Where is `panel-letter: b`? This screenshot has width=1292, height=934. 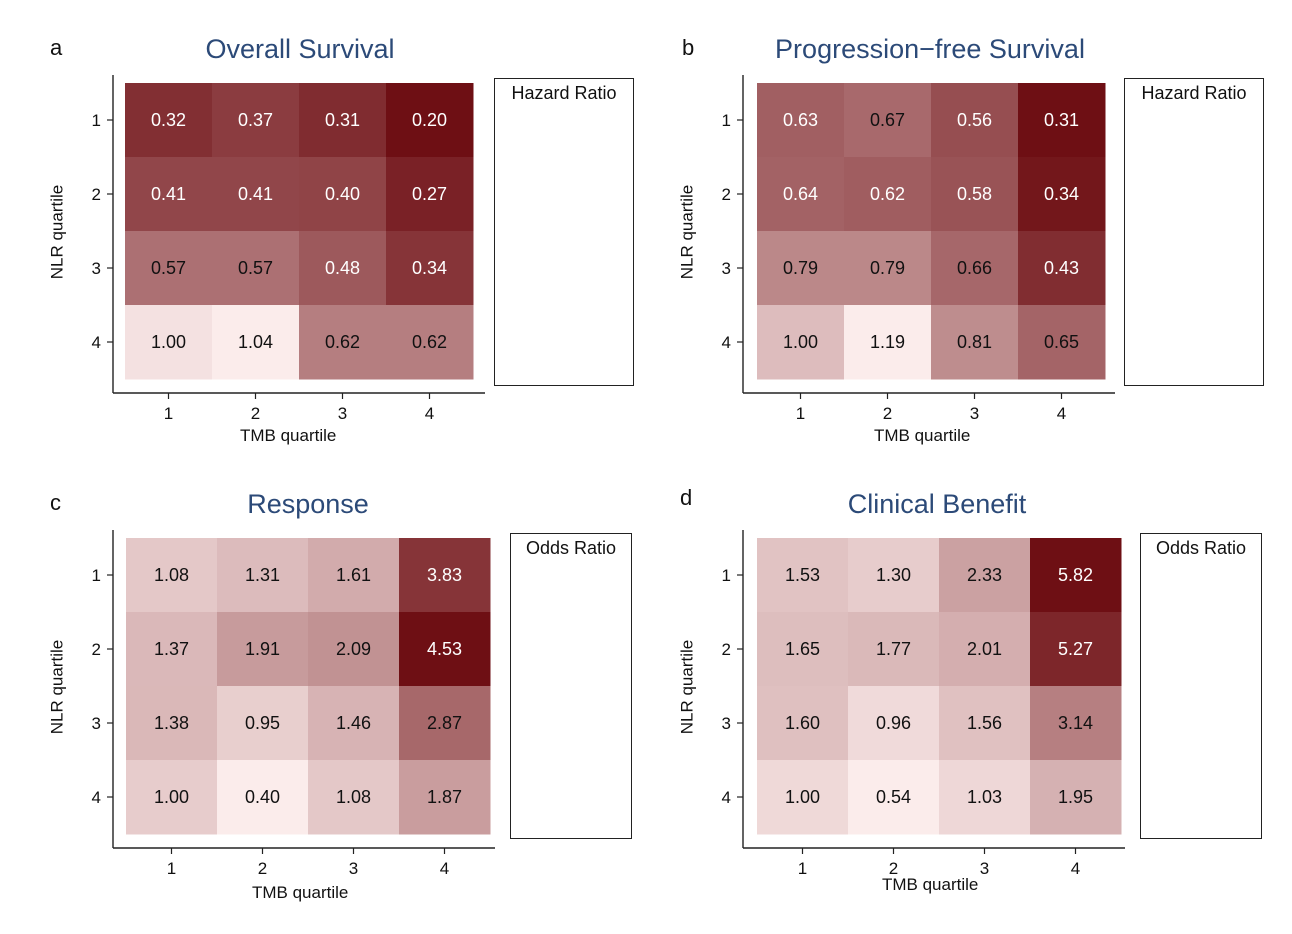
panel-letter: b is located at coordinates (688, 47).